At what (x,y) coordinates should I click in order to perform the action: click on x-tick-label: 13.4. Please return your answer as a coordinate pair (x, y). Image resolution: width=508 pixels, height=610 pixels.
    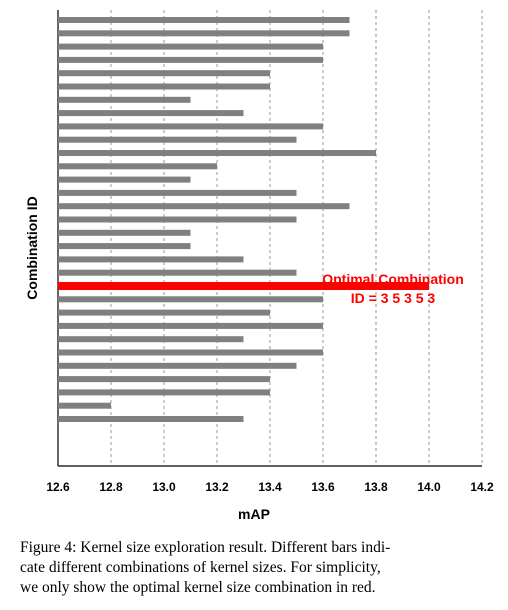
    Looking at the image, I should click on (270, 487).